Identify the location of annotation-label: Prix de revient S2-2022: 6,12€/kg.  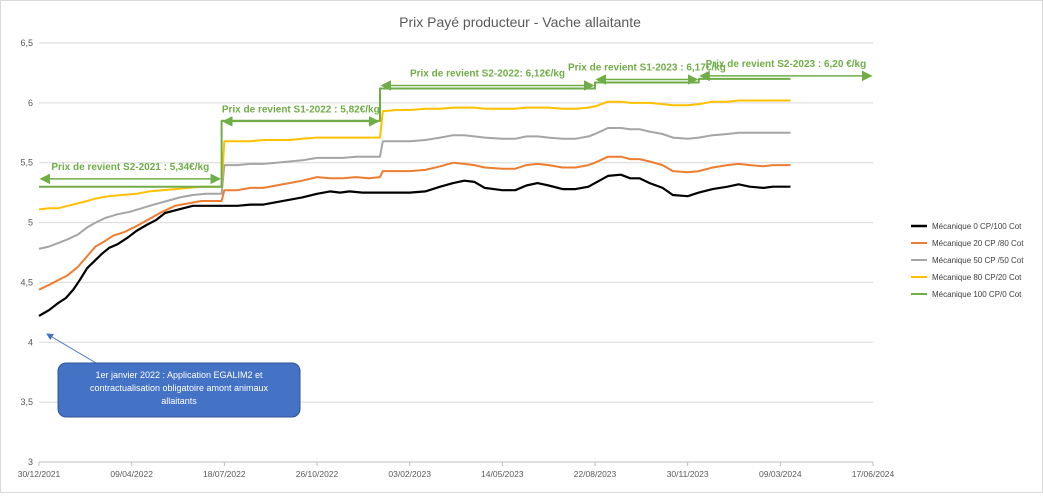
(487, 73).